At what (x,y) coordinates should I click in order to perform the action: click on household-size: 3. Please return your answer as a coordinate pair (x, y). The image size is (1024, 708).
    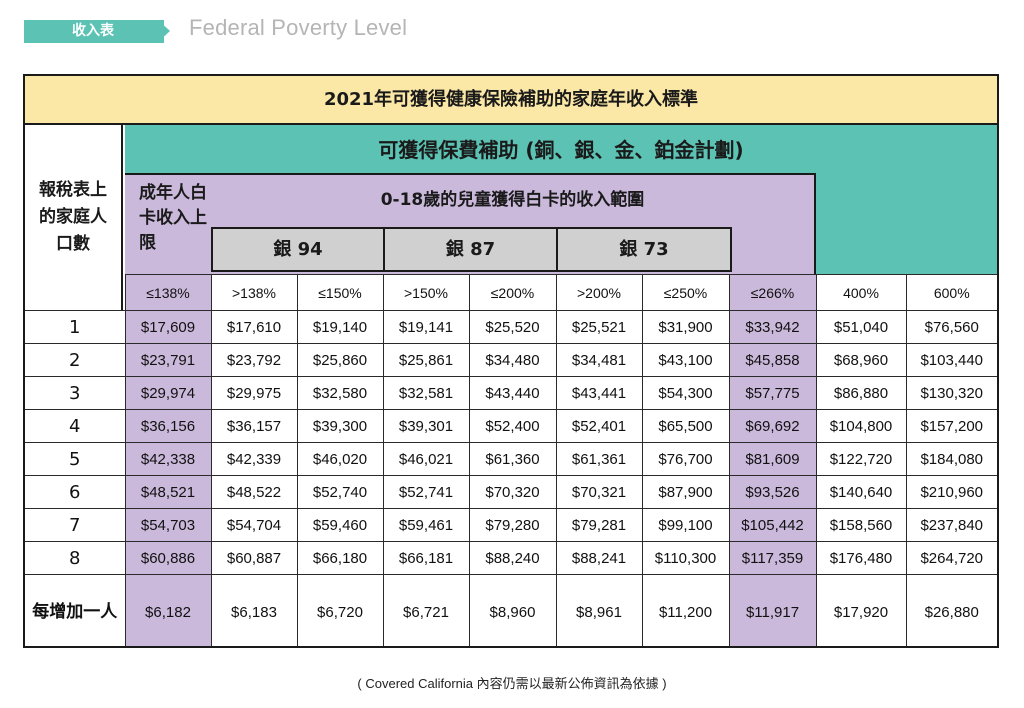
    Looking at the image, I should click on (75, 393).